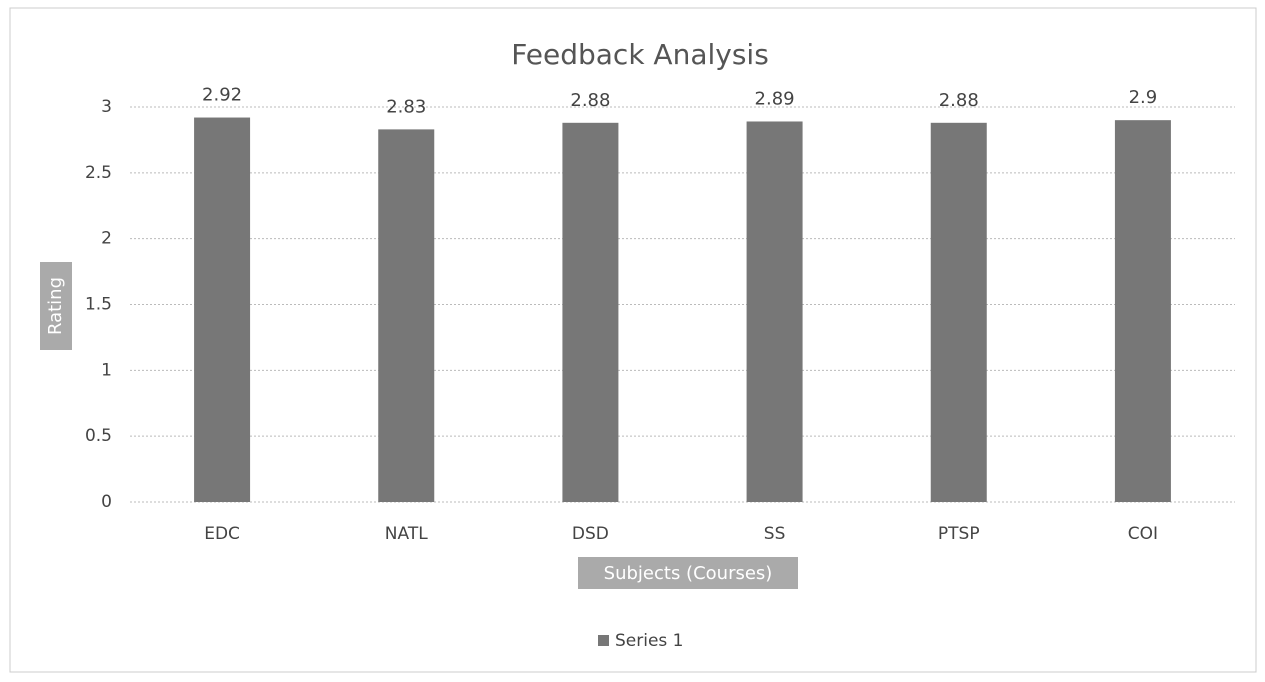  I want to click on value-label: 2.89, so click(775, 98).